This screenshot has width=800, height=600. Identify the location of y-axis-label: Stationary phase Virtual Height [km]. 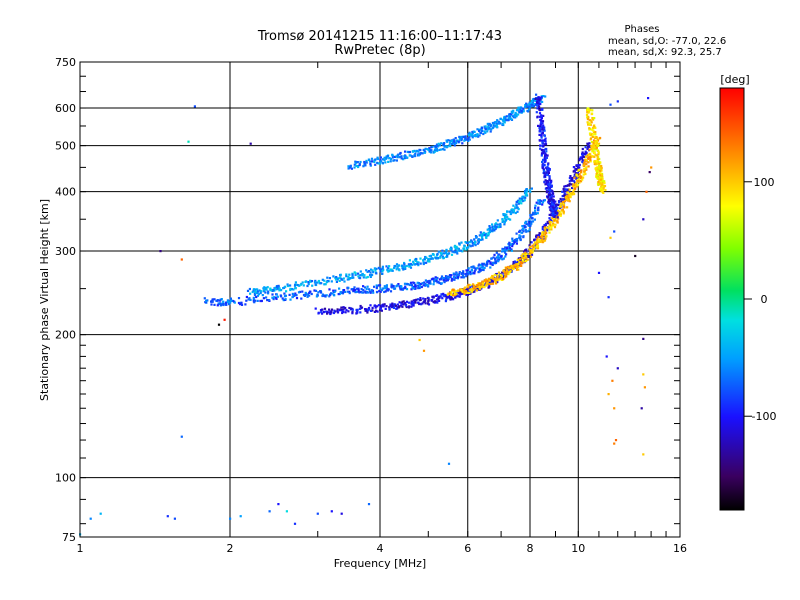
(44, 300).